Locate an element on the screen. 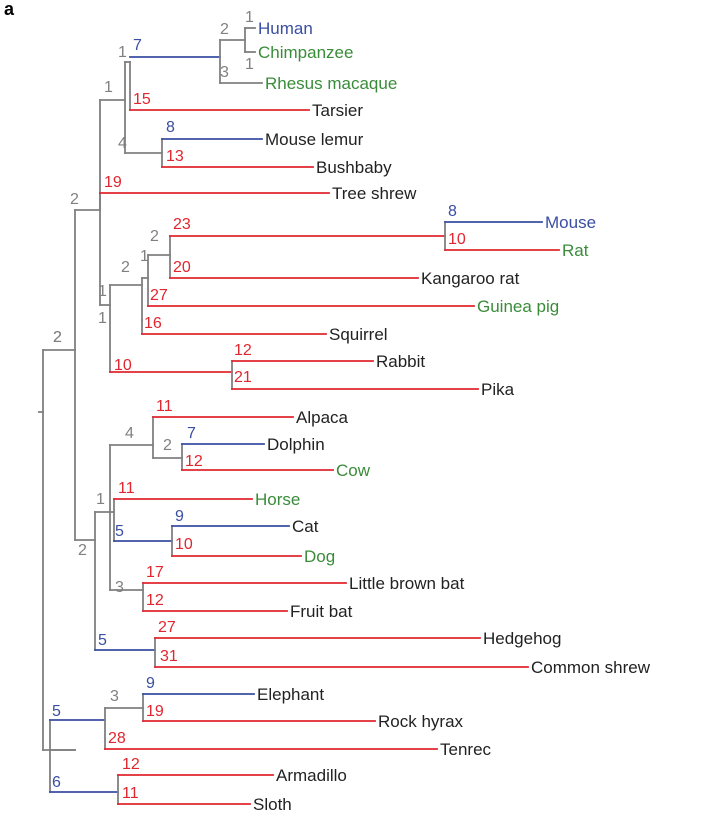 This screenshot has width=707, height=833. branch-label-13: 2 is located at coordinates (74, 199).